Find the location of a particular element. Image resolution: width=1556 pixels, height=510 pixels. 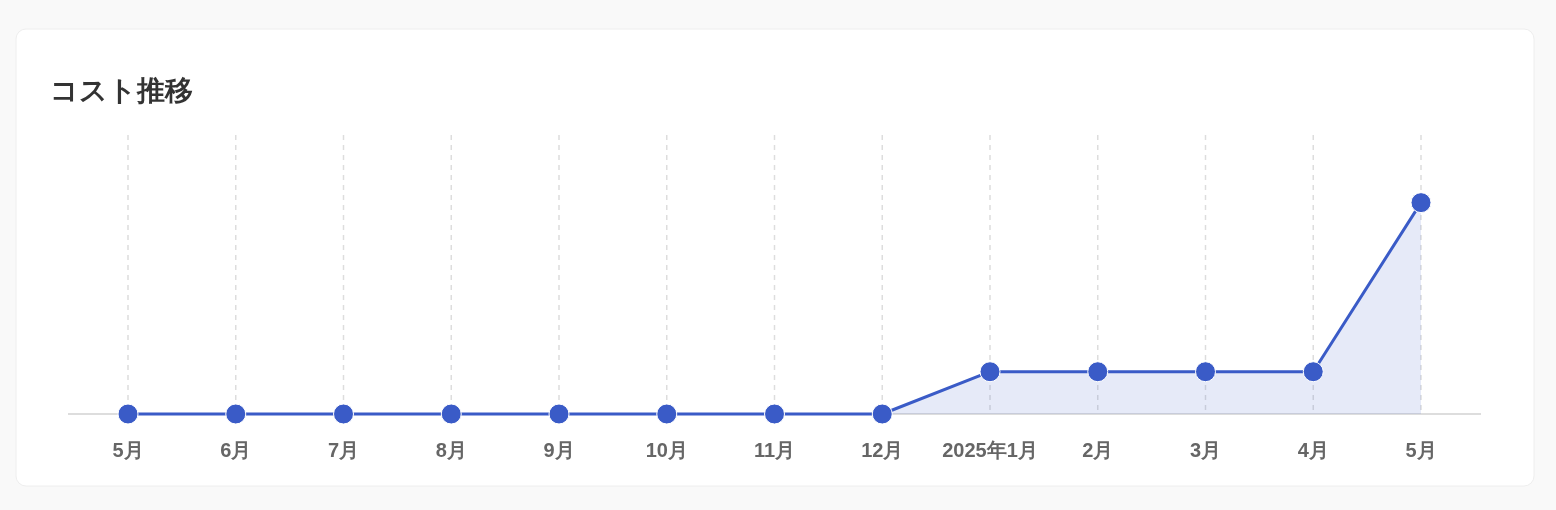

xtick: 2月 is located at coordinates (1098, 450).